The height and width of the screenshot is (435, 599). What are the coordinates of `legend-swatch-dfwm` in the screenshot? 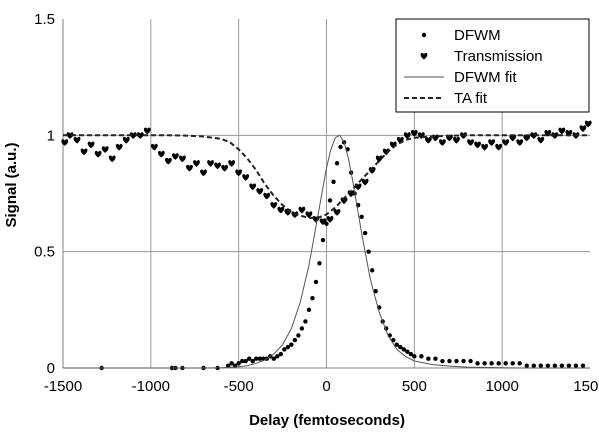 It's located at (424, 35).